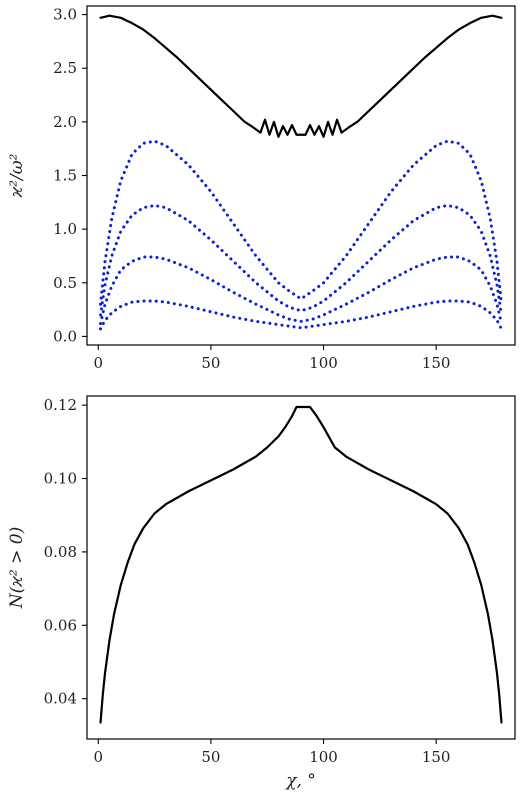 The image size is (520, 792). Describe the element at coordinates (60, 699) in the screenshot. I see `bottom-y-tick-label: 0.04` at that location.